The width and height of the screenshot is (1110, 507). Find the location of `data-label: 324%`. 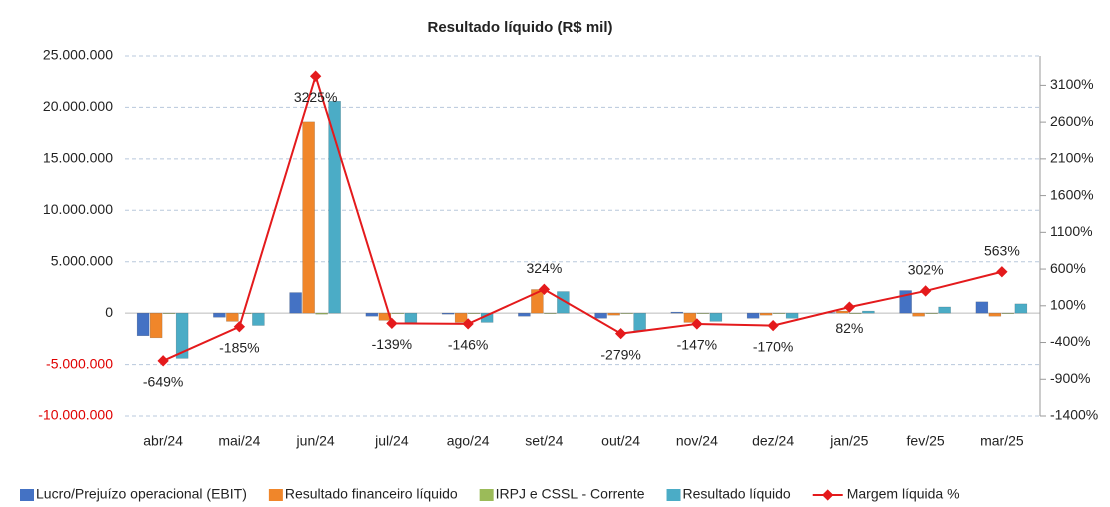

data-label: 324% is located at coordinates (544, 268).